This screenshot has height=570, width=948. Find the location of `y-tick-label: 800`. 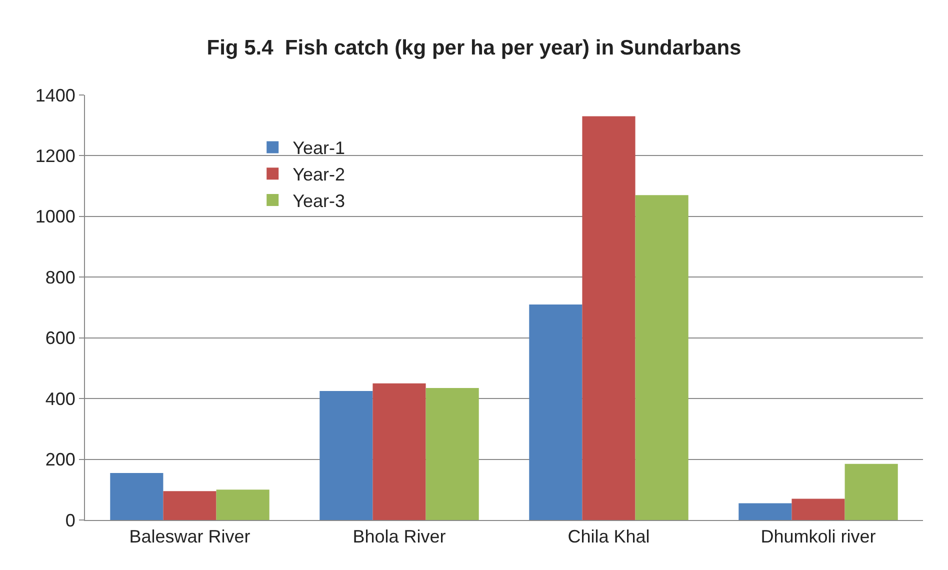

y-tick-label: 800 is located at coordinates (60, 277).